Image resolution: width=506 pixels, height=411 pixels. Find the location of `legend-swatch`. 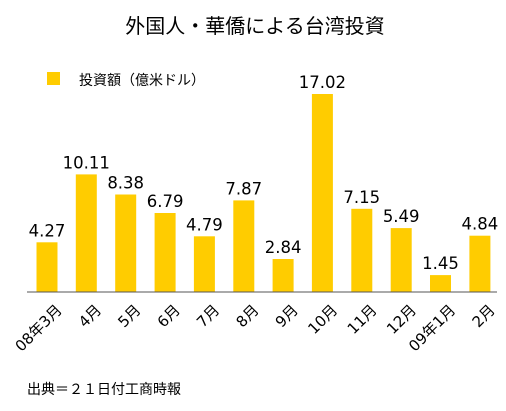

legend-swatch is located at coordinates (53, 78).